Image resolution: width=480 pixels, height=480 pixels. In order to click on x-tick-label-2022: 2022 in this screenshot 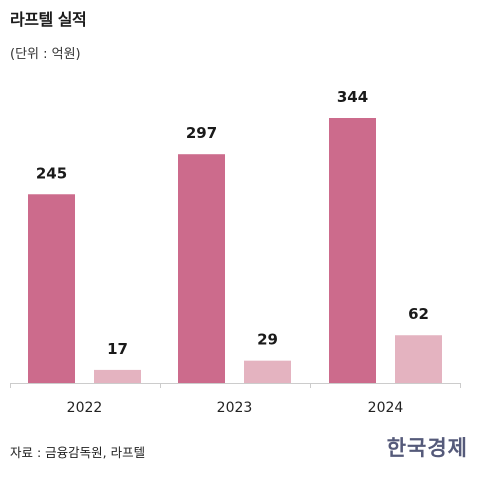, I will do `click(85, 408)`.